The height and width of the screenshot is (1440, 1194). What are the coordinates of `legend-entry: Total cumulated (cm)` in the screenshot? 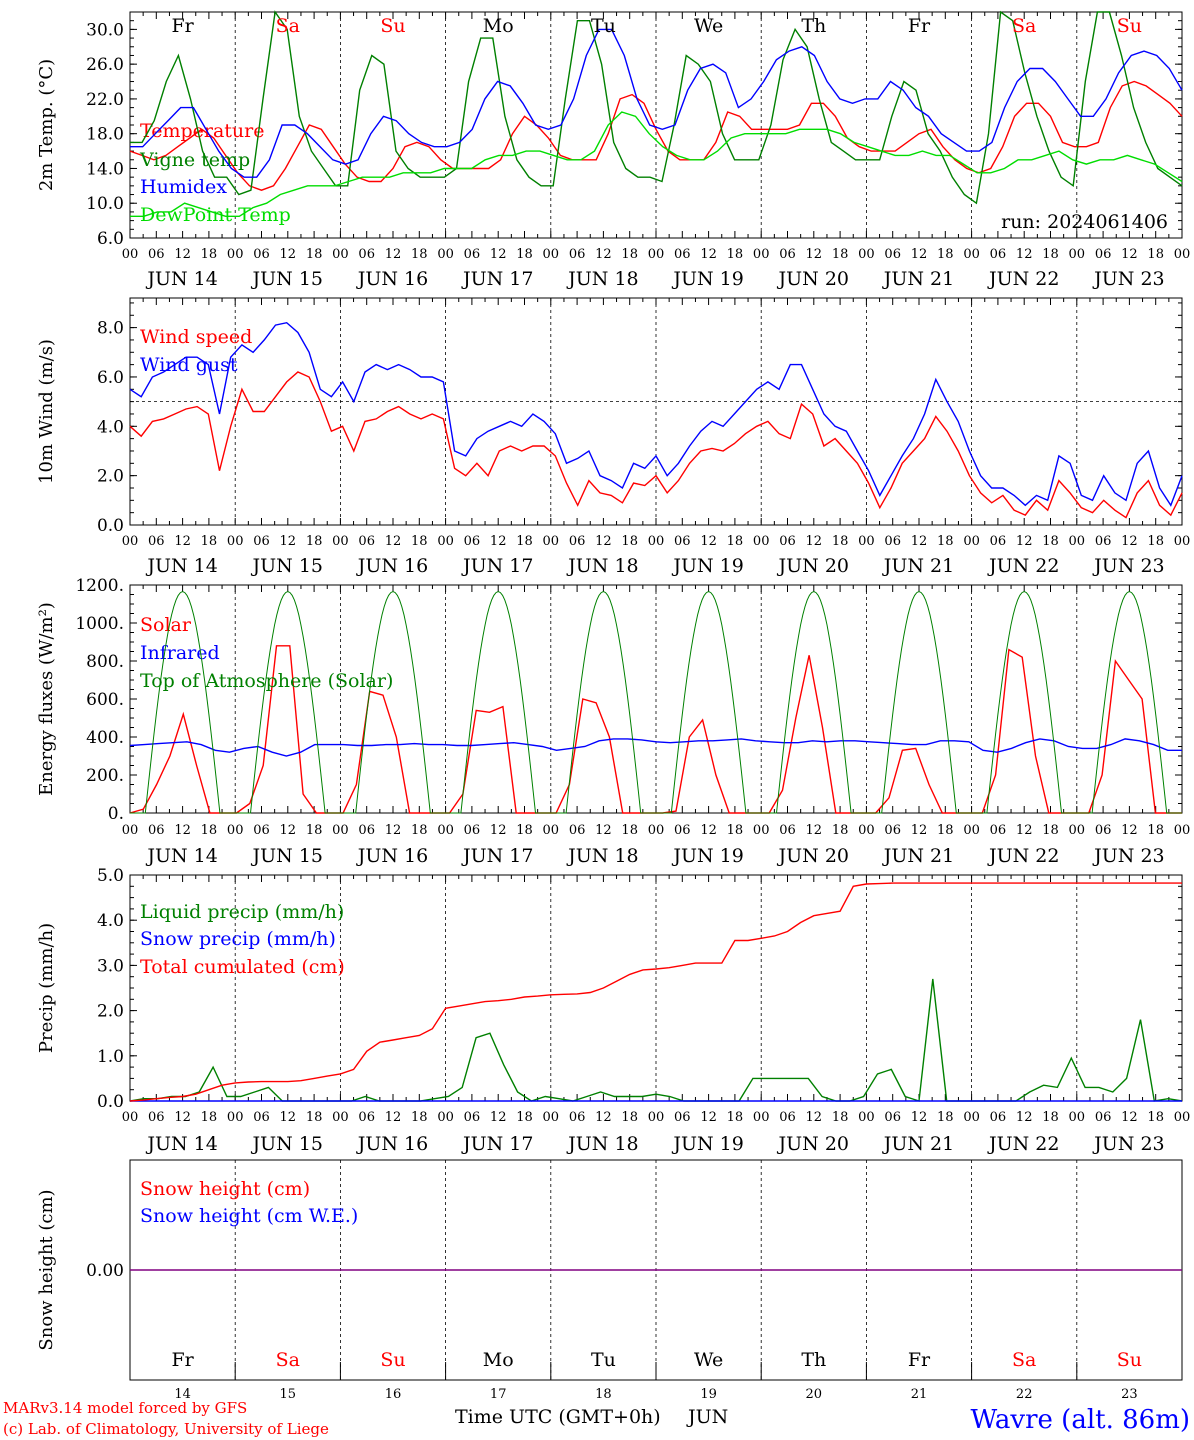 It's located at (242, 967).